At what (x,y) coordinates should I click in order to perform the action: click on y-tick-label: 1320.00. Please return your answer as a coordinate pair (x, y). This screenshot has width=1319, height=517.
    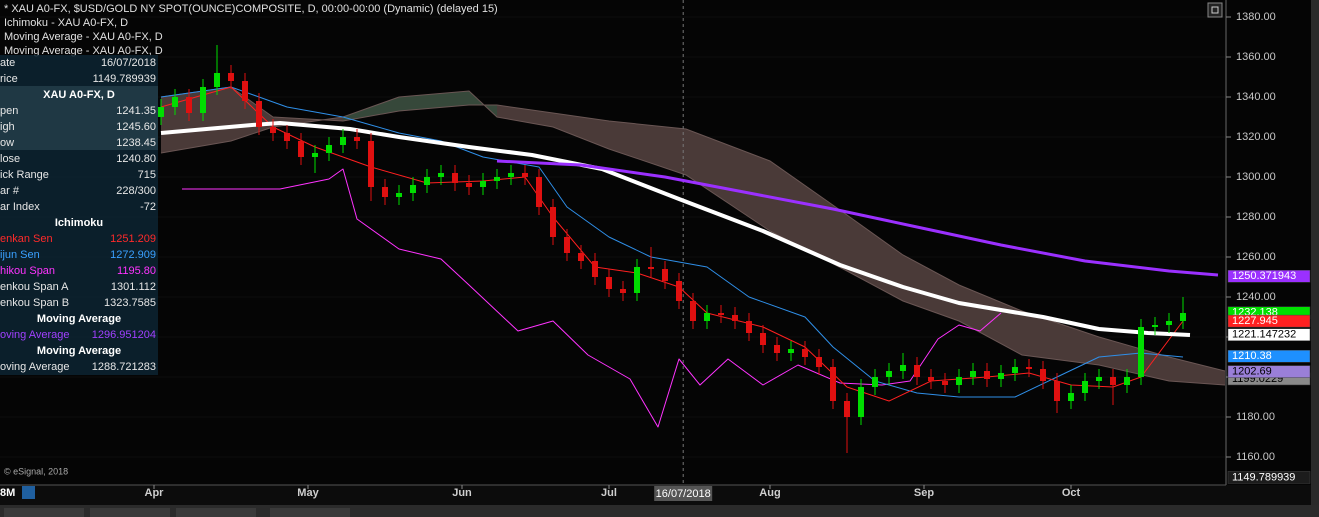
    Looking at the image, I should click on (1256, 137).